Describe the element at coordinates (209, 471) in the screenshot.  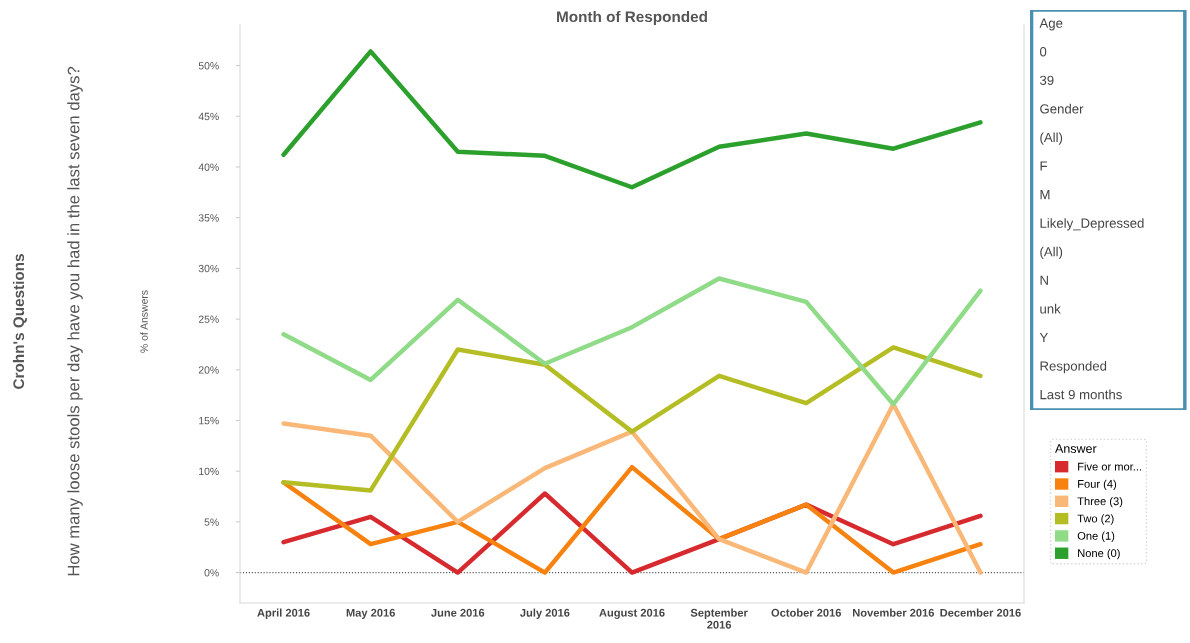
I see `y-tick-label: 10%` at that location.